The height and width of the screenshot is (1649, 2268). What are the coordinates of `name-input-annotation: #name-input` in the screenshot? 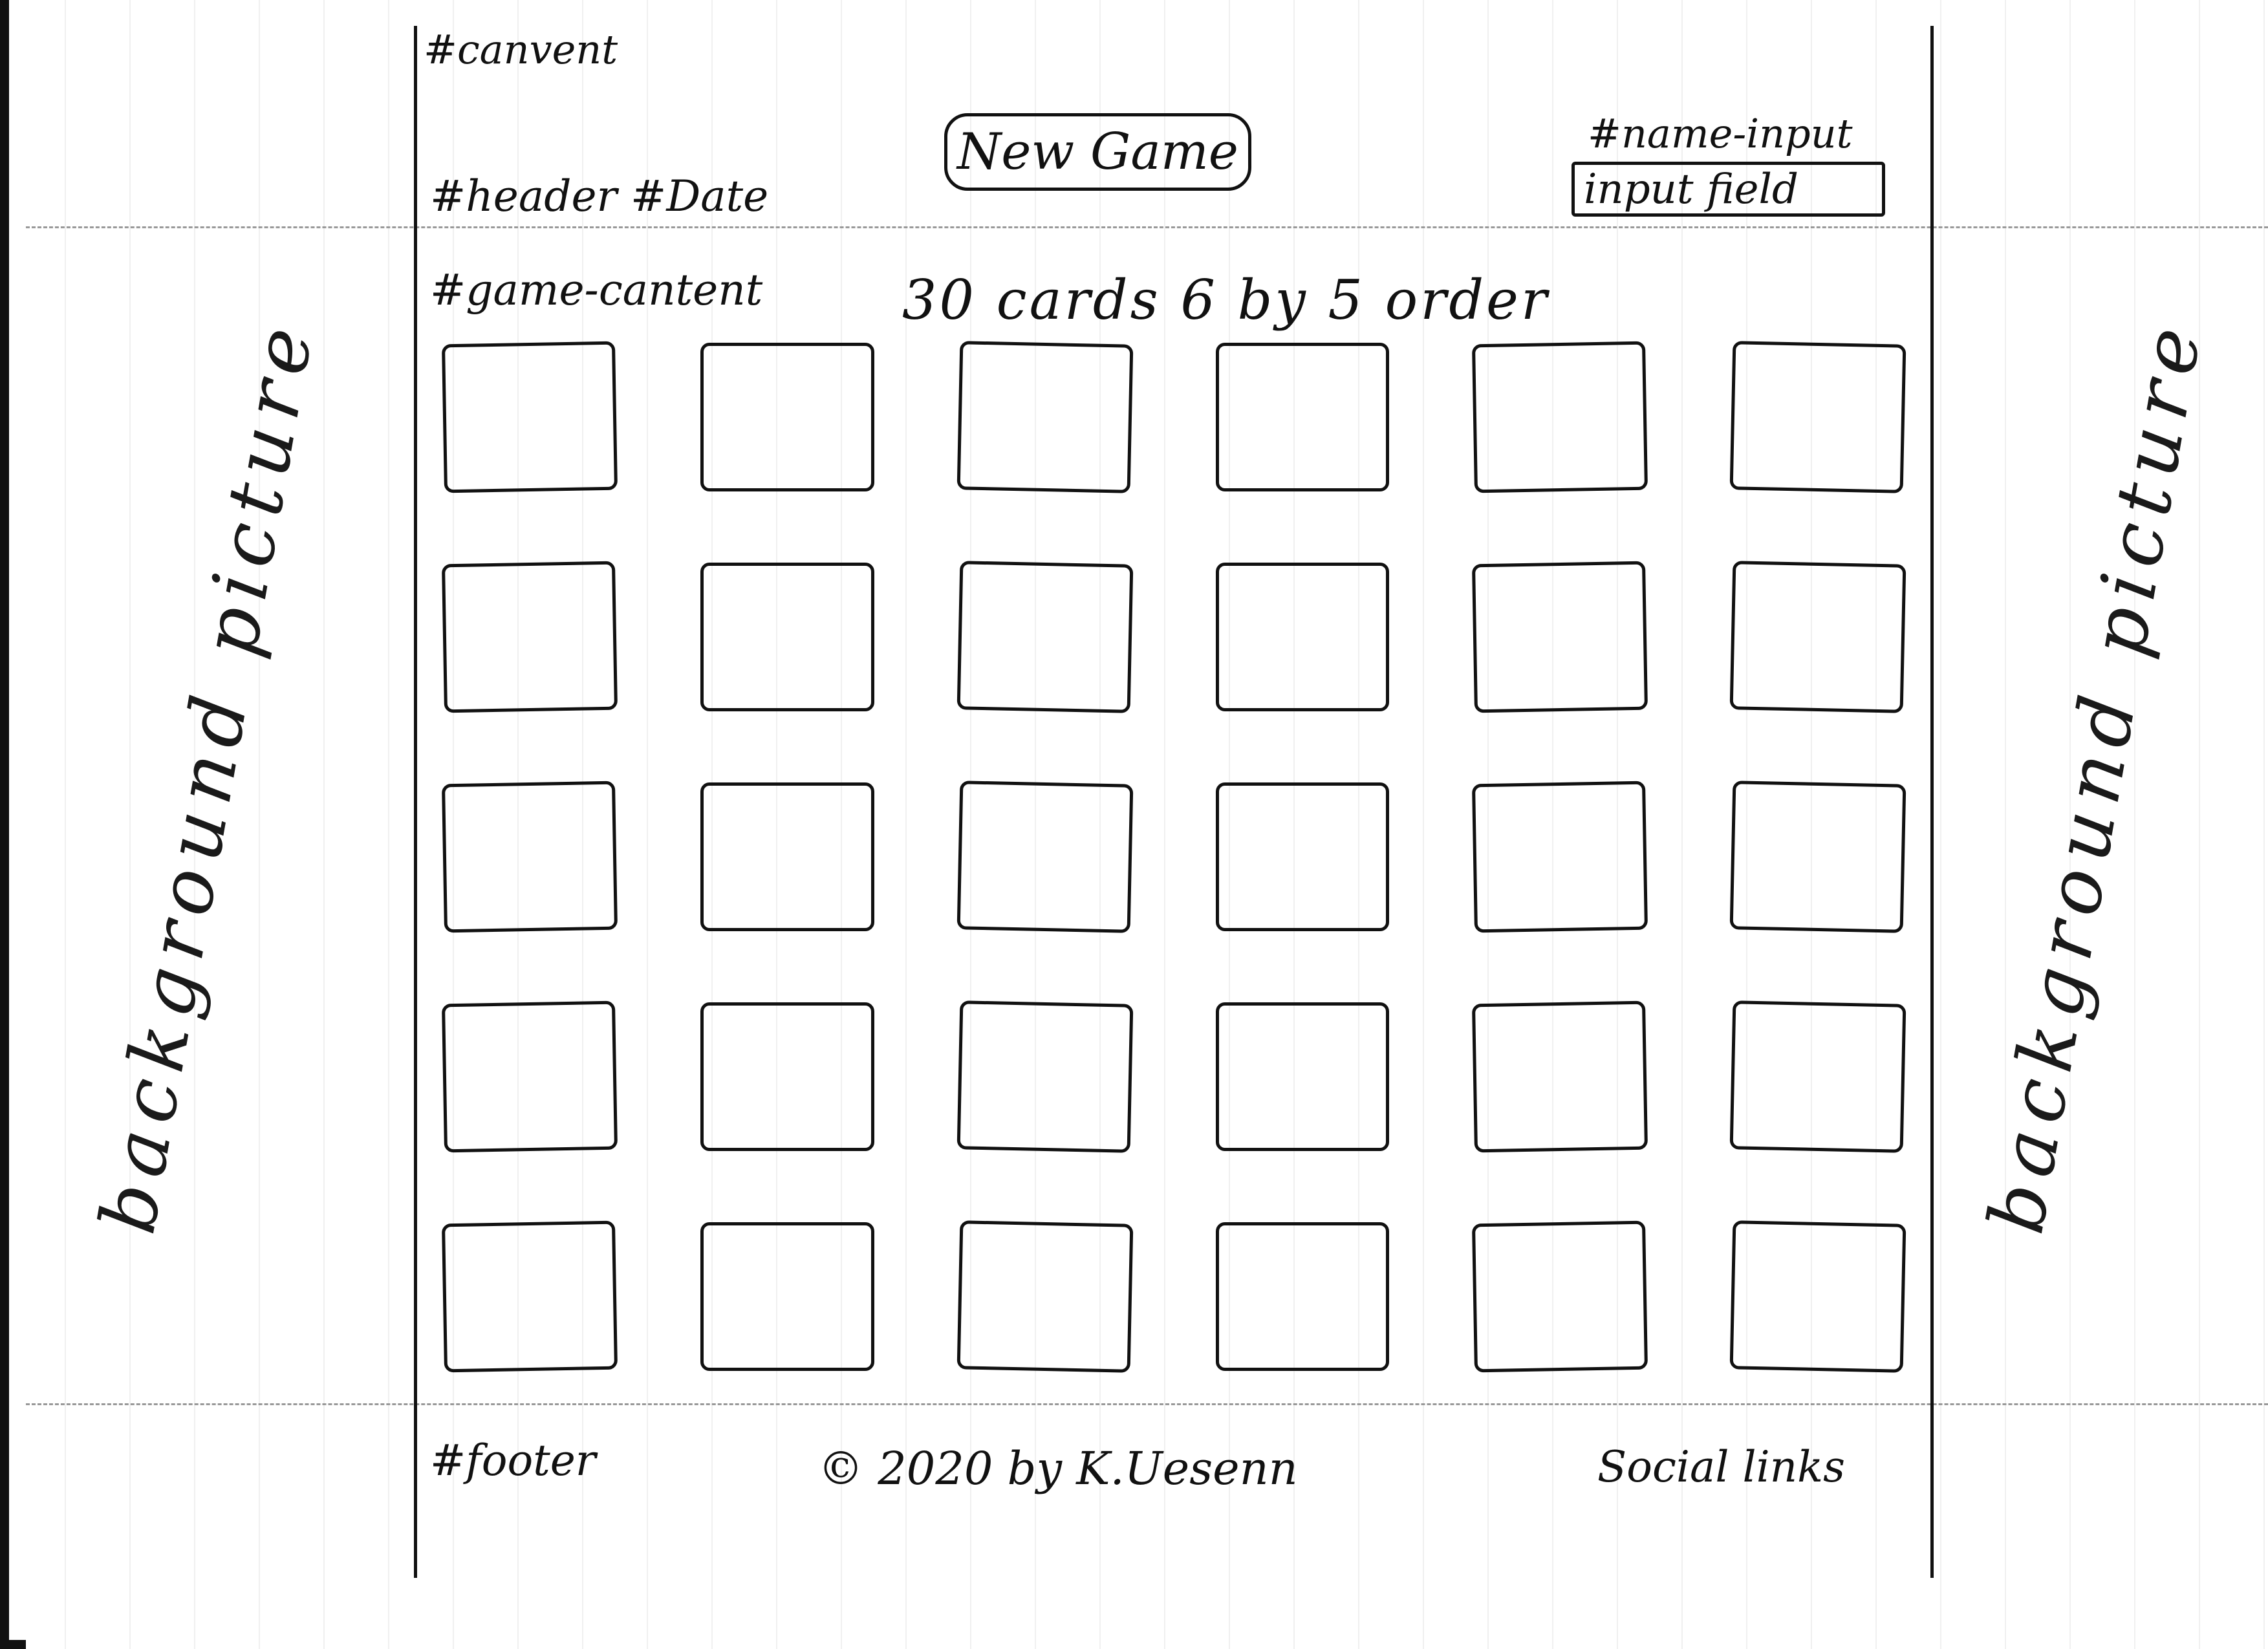 It's located at (1720, 133).